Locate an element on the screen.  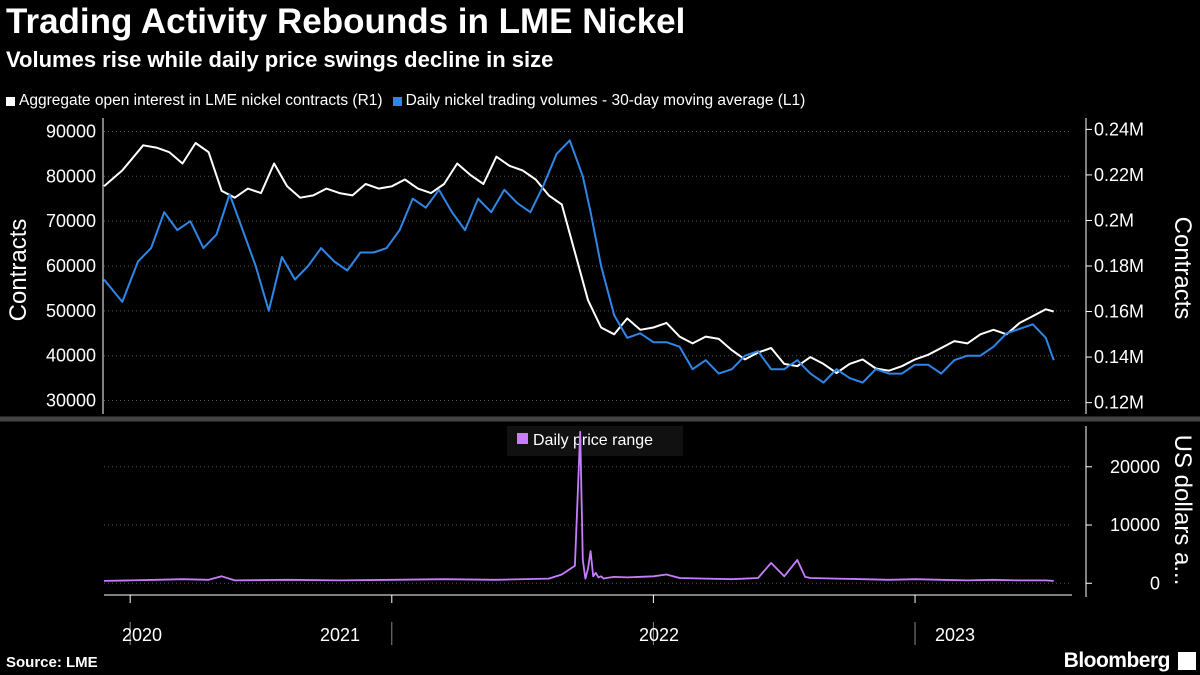
year-label-2021: 2021 is located at coordinates (340, 635).